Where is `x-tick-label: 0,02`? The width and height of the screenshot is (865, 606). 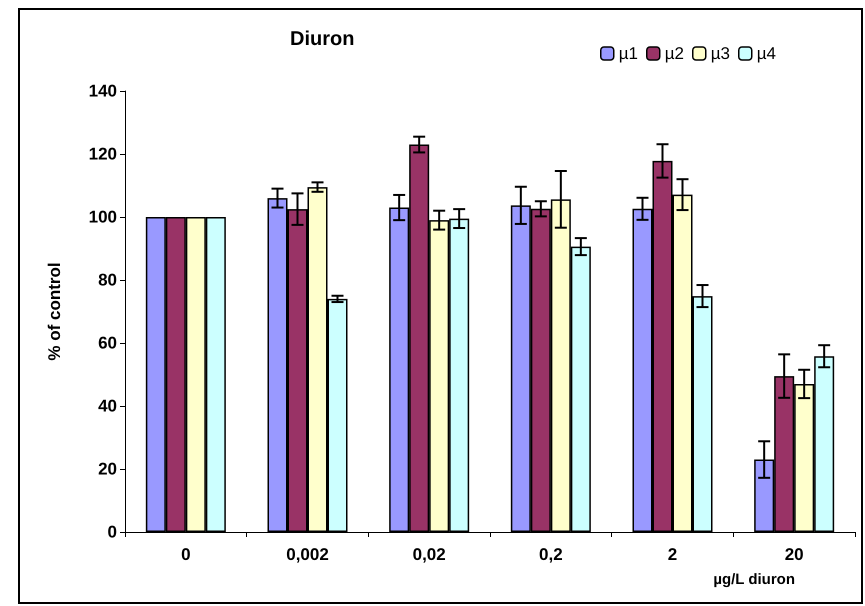
x-tick-label: 0,02 is located at coordinates (429, 554).